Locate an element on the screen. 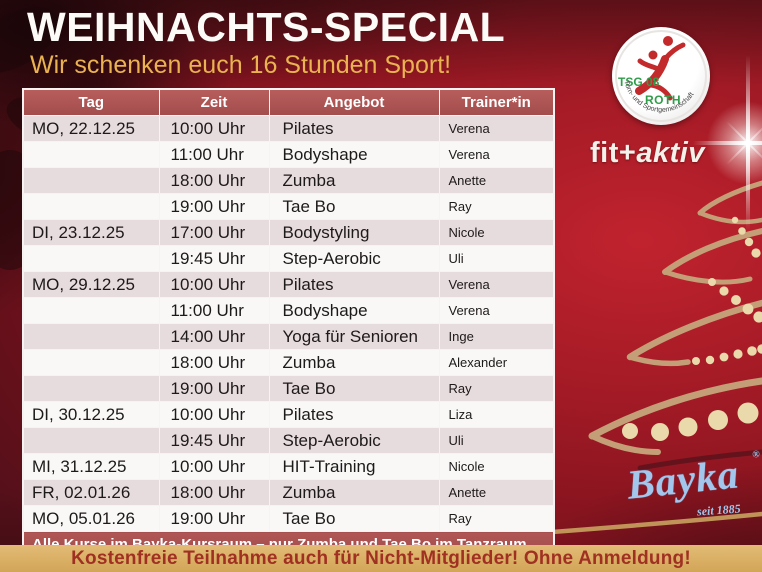  cell-zeit: 17:00 Uhr is located at coordinates (214, 232).